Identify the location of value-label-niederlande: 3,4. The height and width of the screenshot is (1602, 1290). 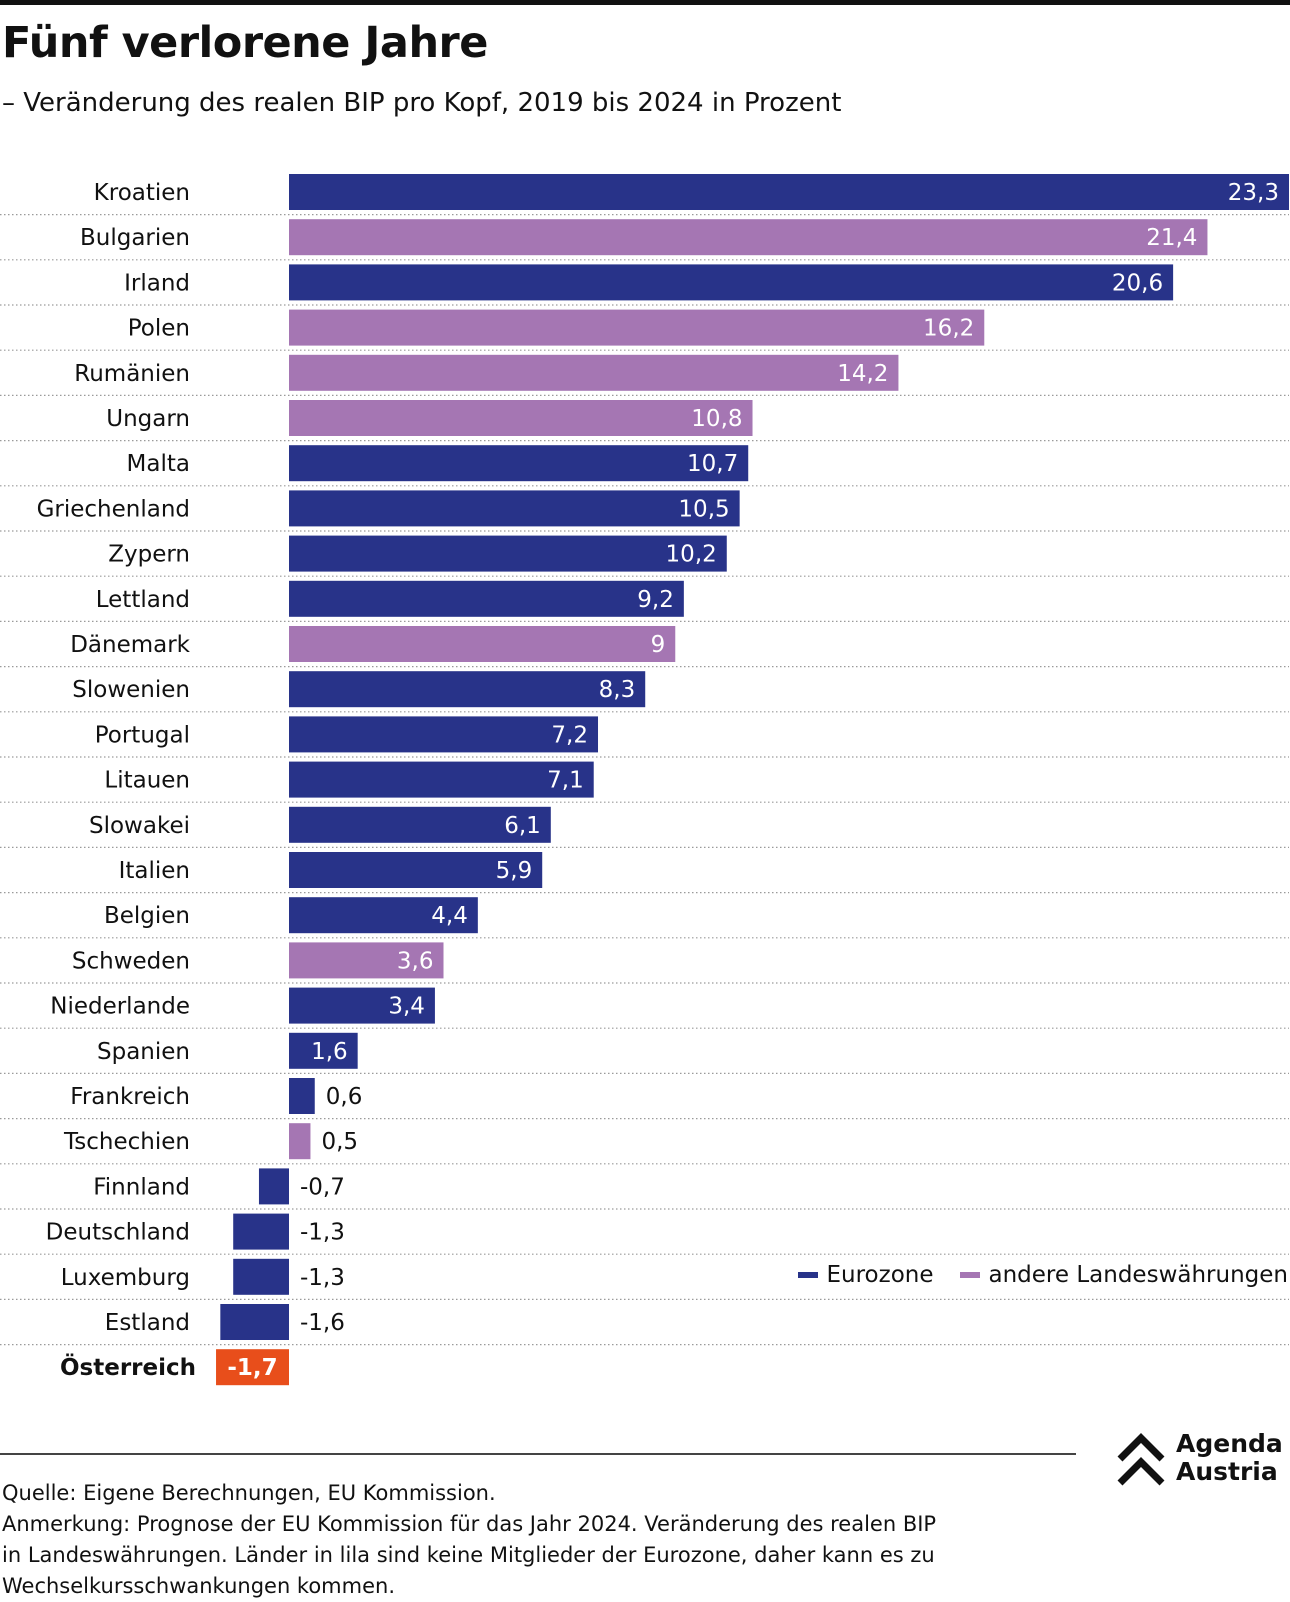
(406, 1007).